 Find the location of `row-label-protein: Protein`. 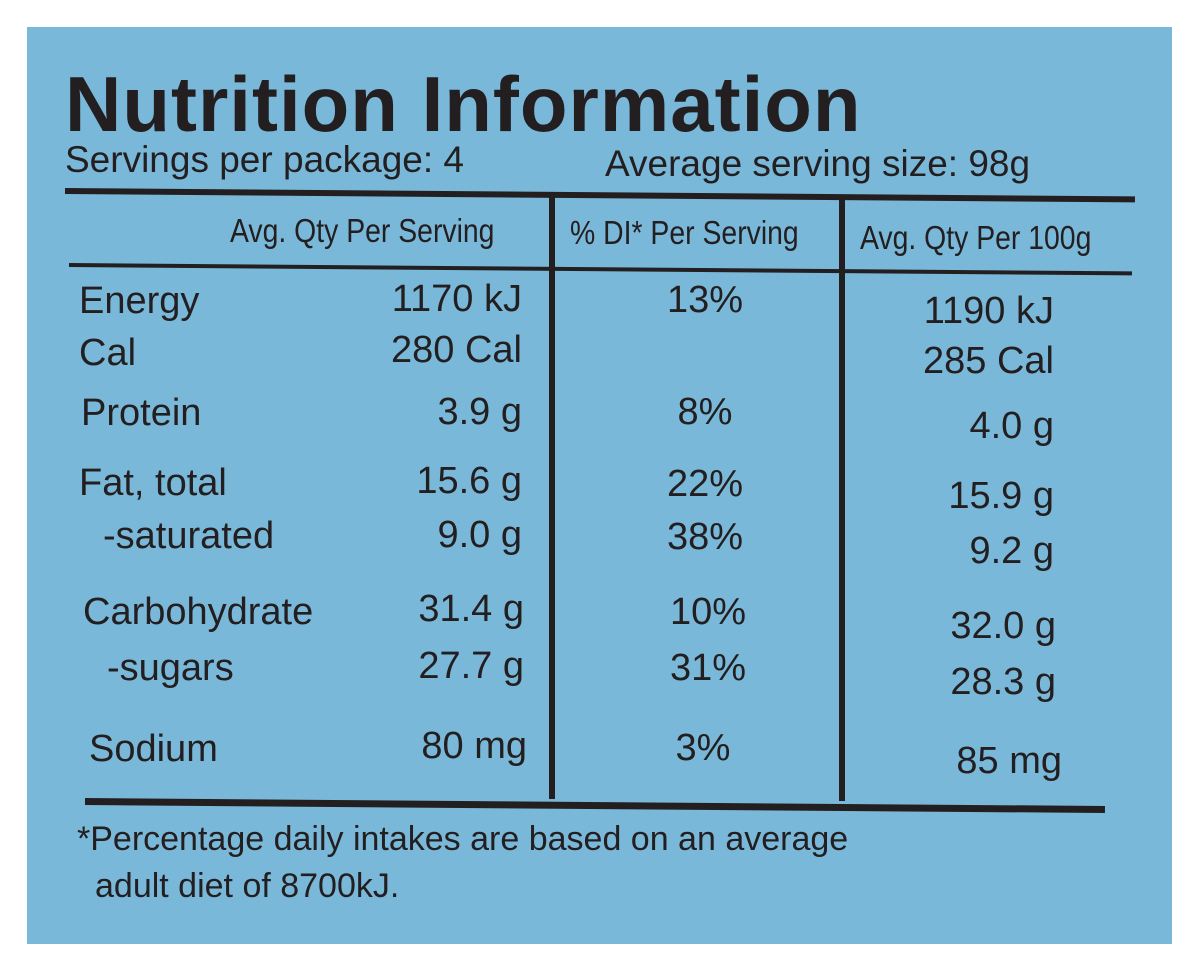

row-label-protein: Protein is located at coordinates (141, 413).